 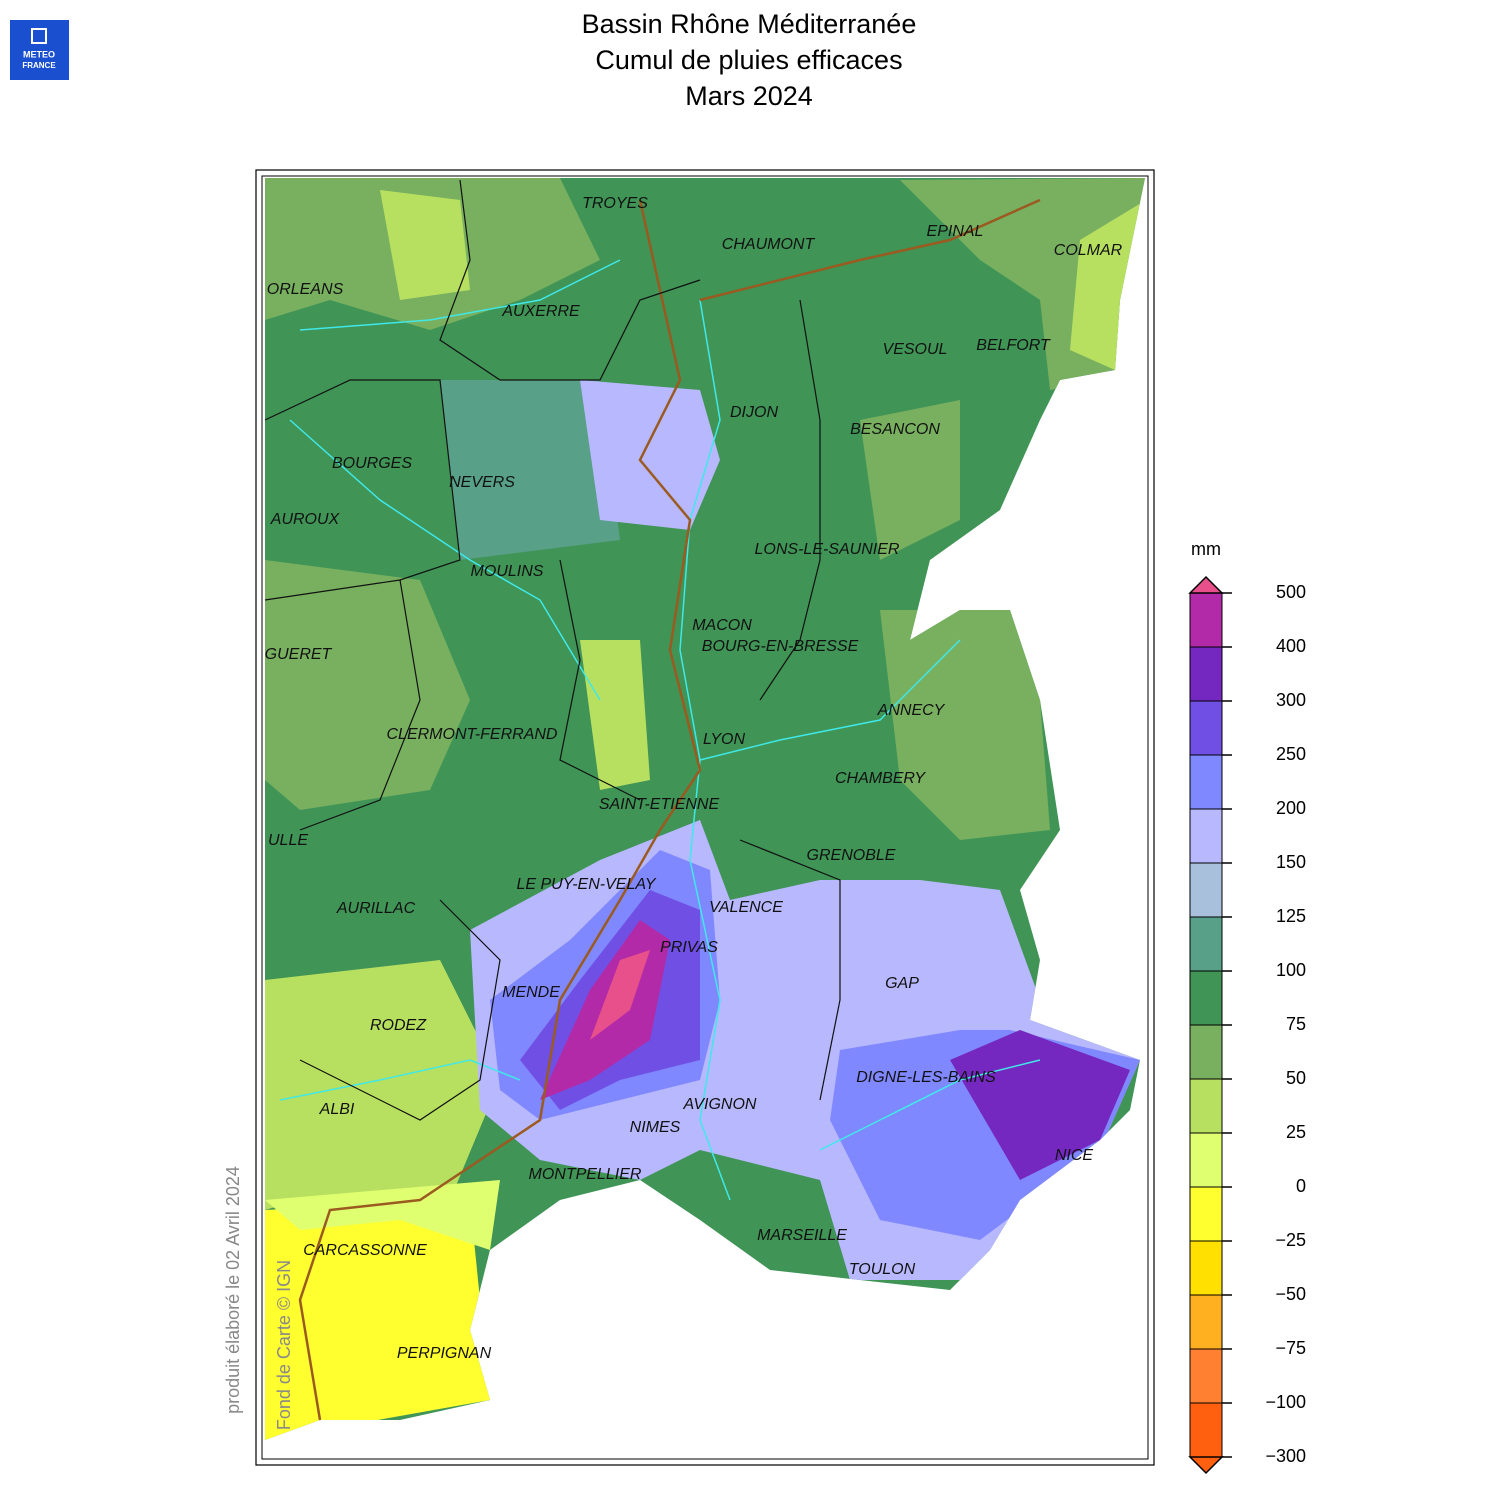 I want to click on legend-tick-label: 300, so click(x=1291, y=700).